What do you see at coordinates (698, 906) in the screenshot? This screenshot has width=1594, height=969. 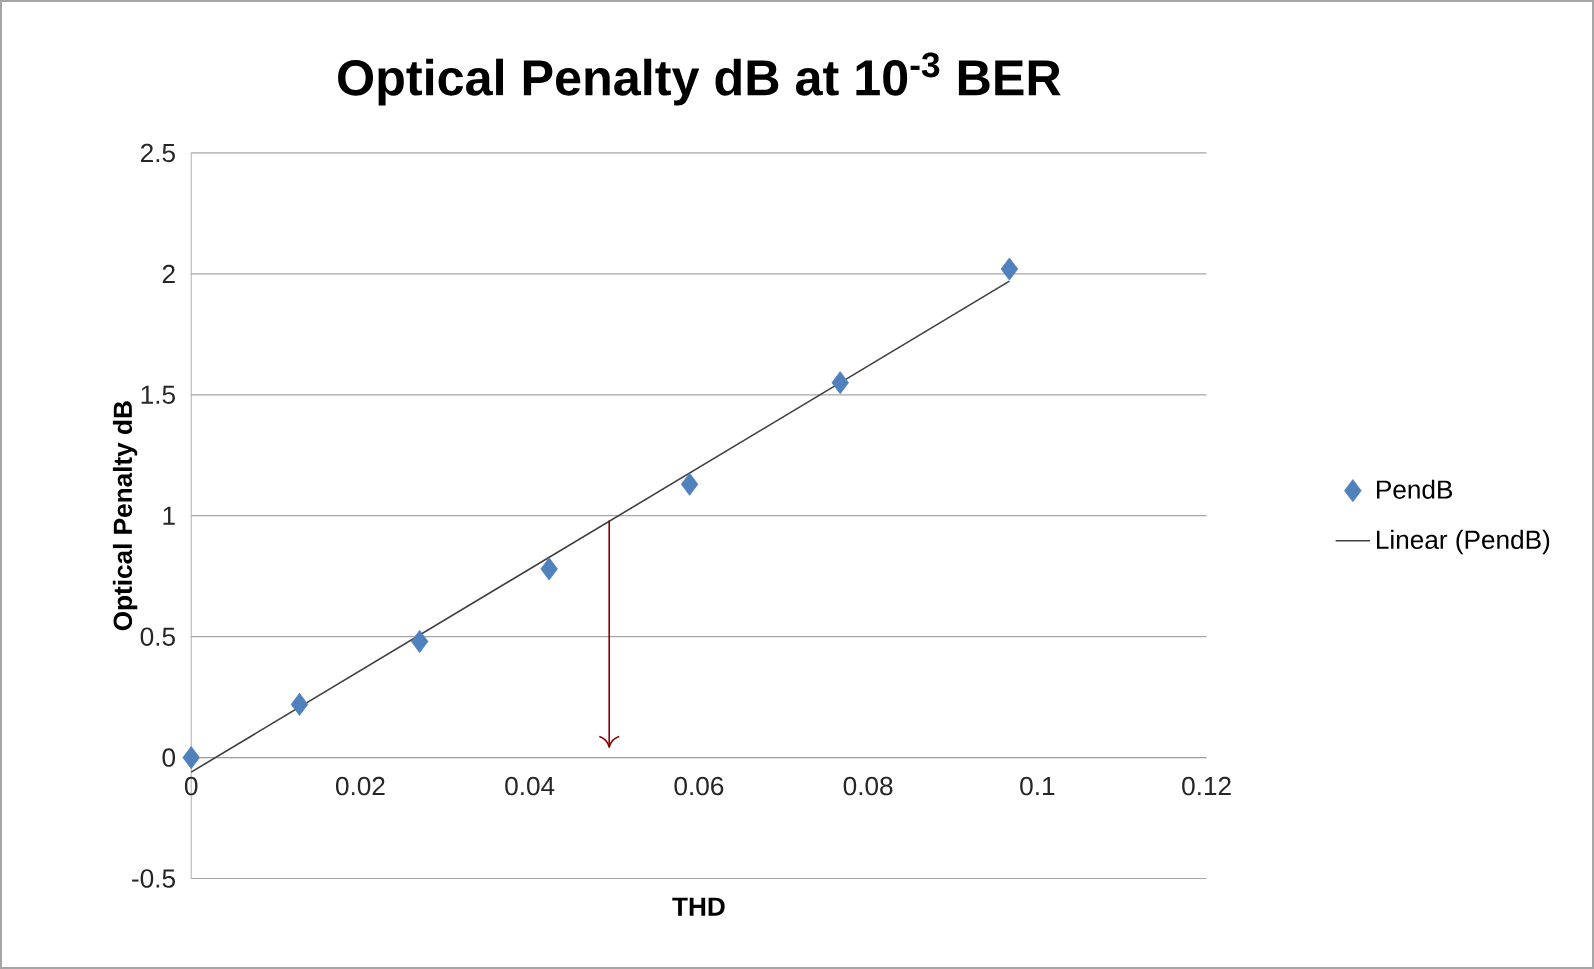 I see `x-axis-title: THD` at bounding box center [698, 906].